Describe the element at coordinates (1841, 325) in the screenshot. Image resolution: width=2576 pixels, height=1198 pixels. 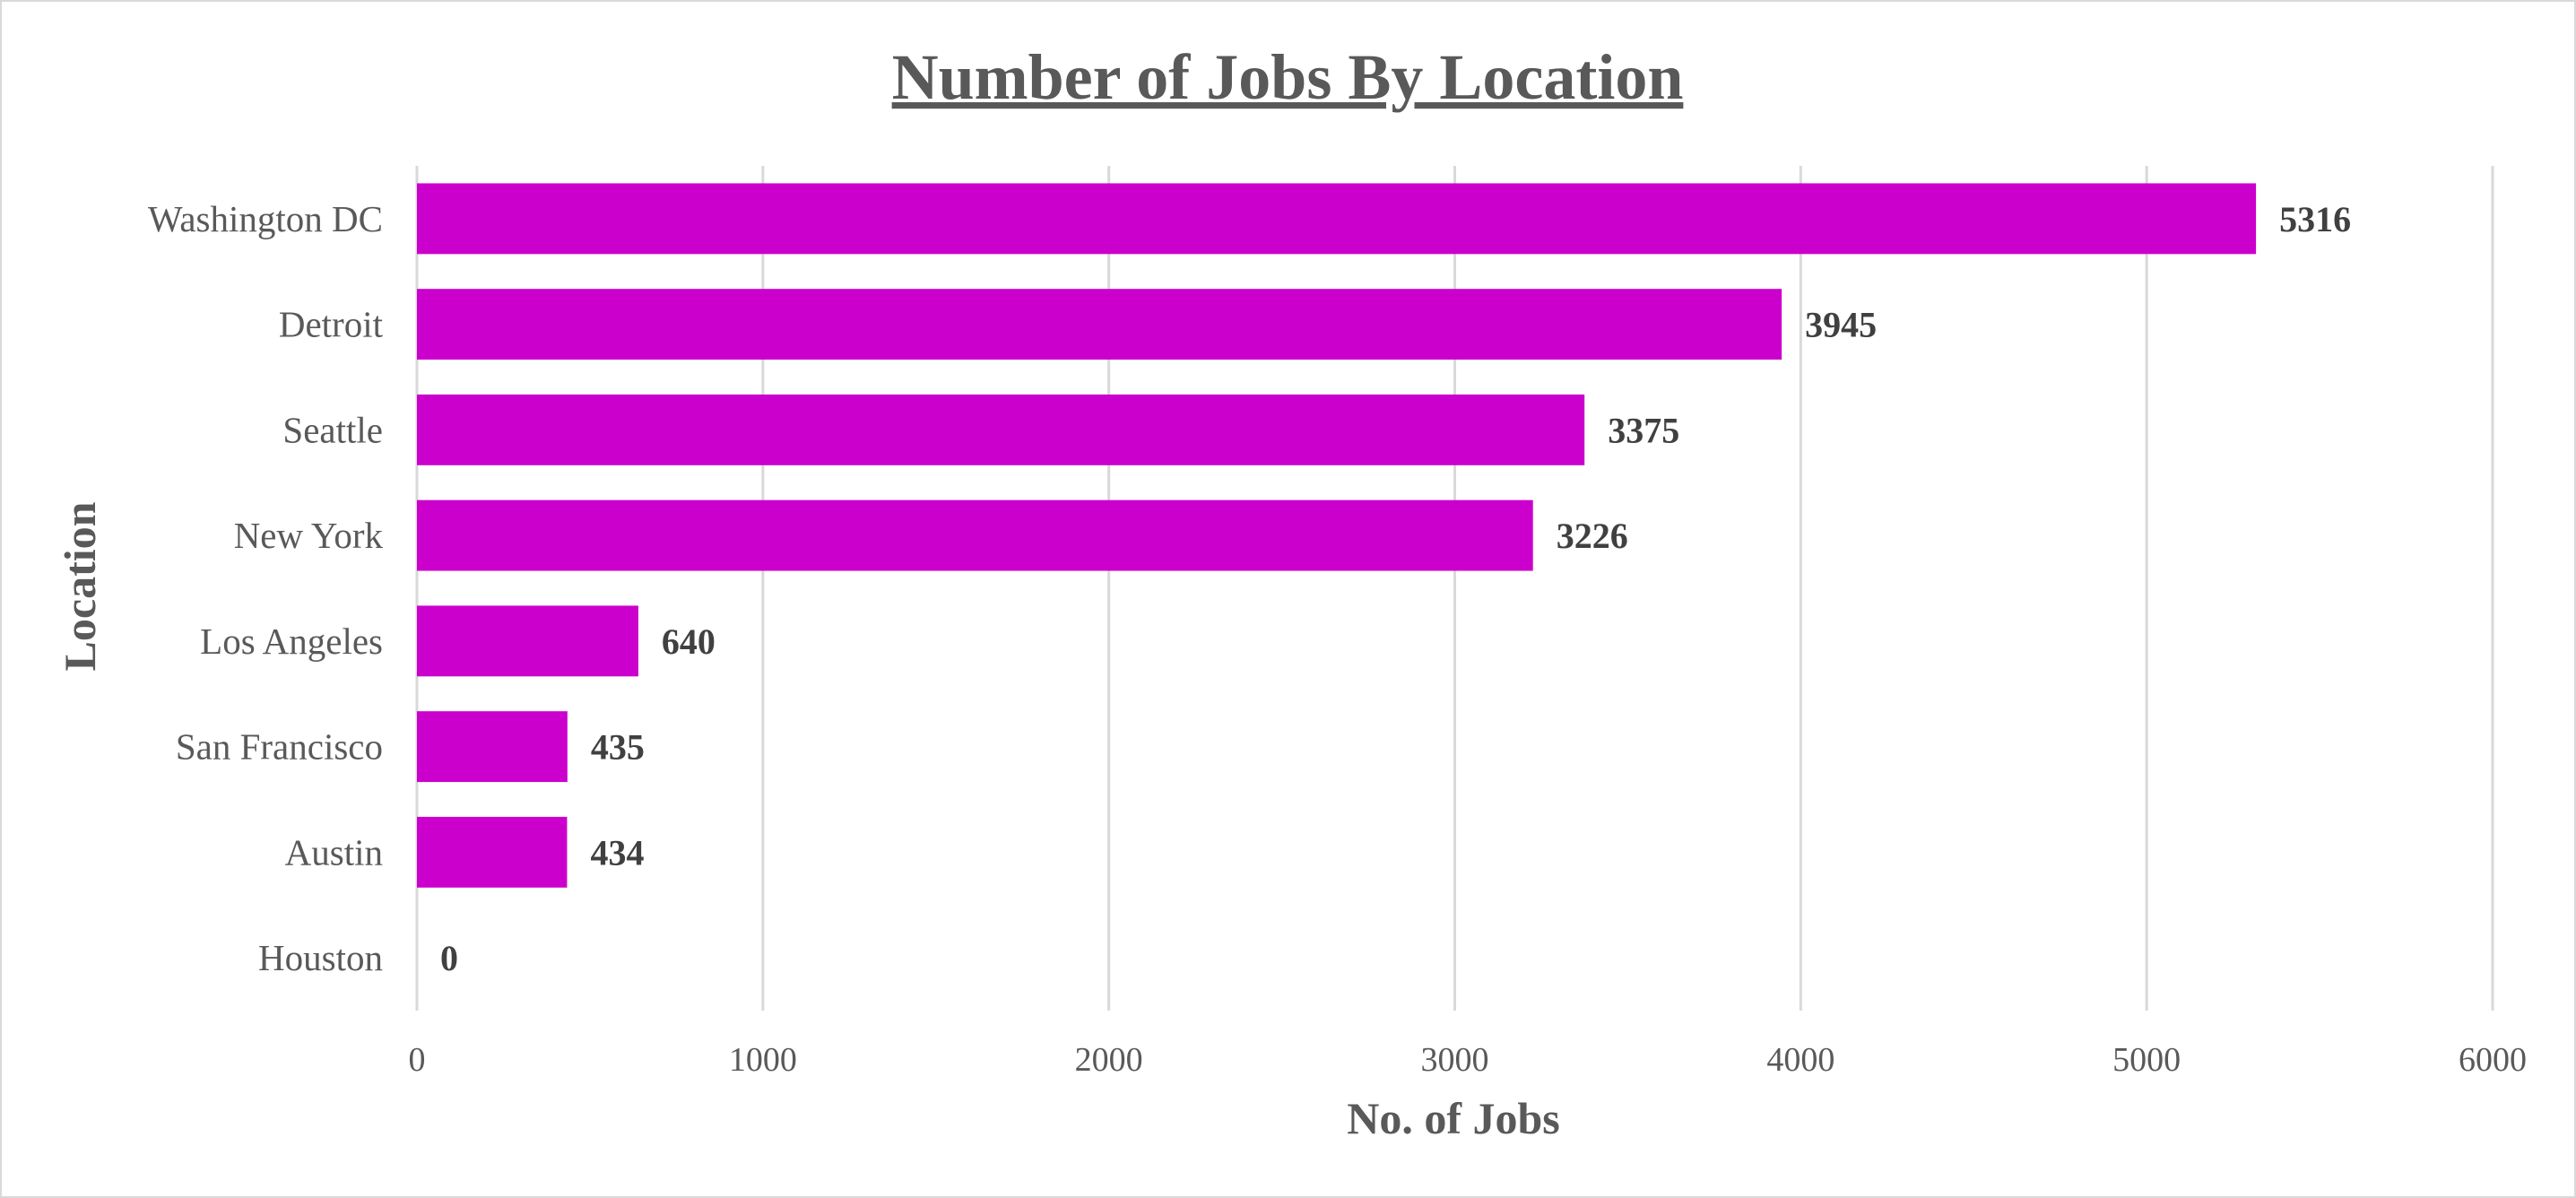
I see `data-label: 3945` at that location.